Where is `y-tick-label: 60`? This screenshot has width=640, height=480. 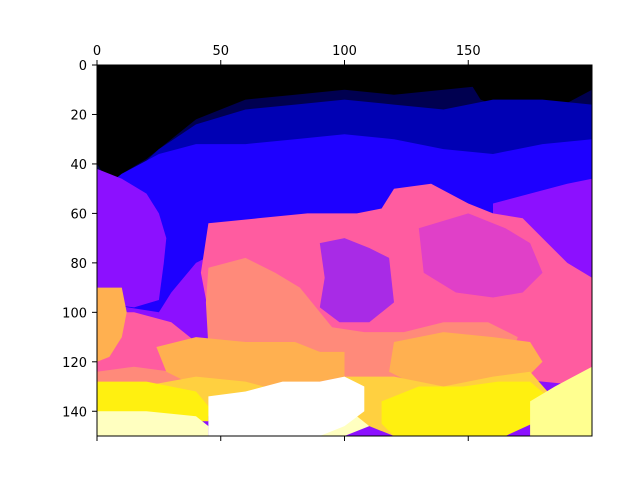
y-tick-label: 60 is located at coordinates (78, 214).